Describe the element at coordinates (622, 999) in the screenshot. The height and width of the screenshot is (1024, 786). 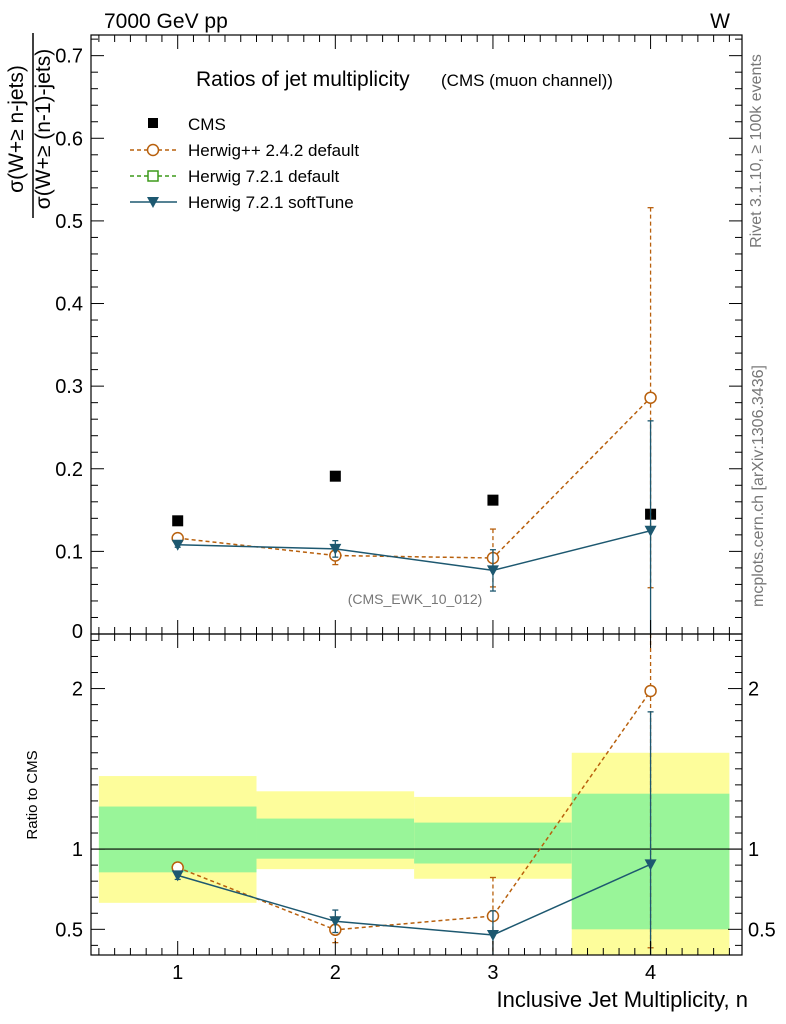
I see `x-axis-label: Inclusive Jet Multiplicity, n` at that location.